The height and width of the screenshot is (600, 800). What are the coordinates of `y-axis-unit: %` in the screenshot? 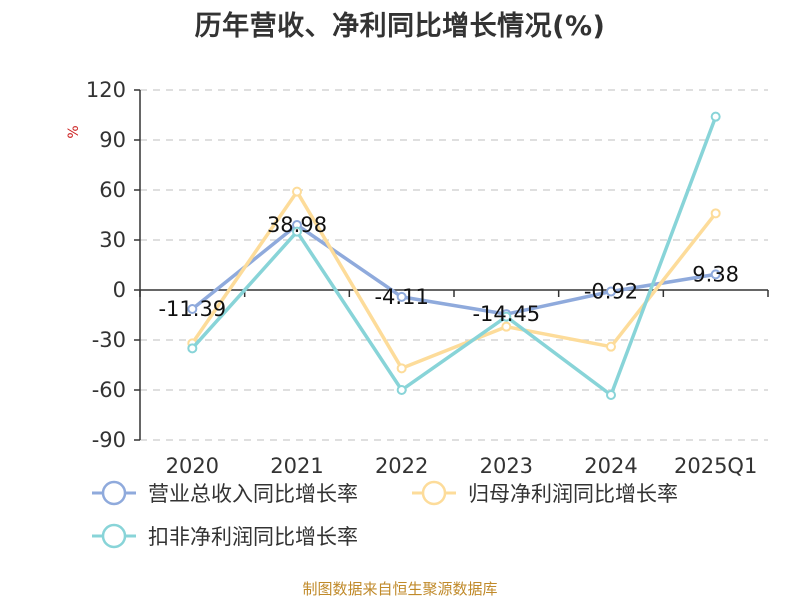 It's located at (74, 131).